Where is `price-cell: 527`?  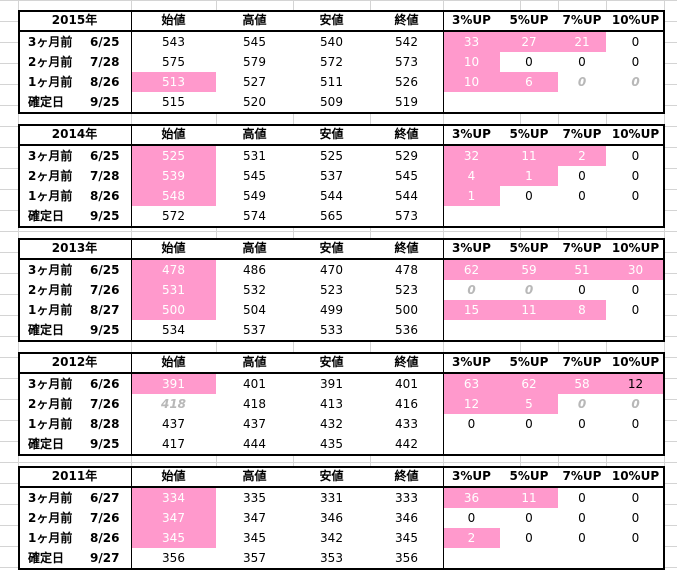 price-cell: 527 is located at coordinates (254, 82).